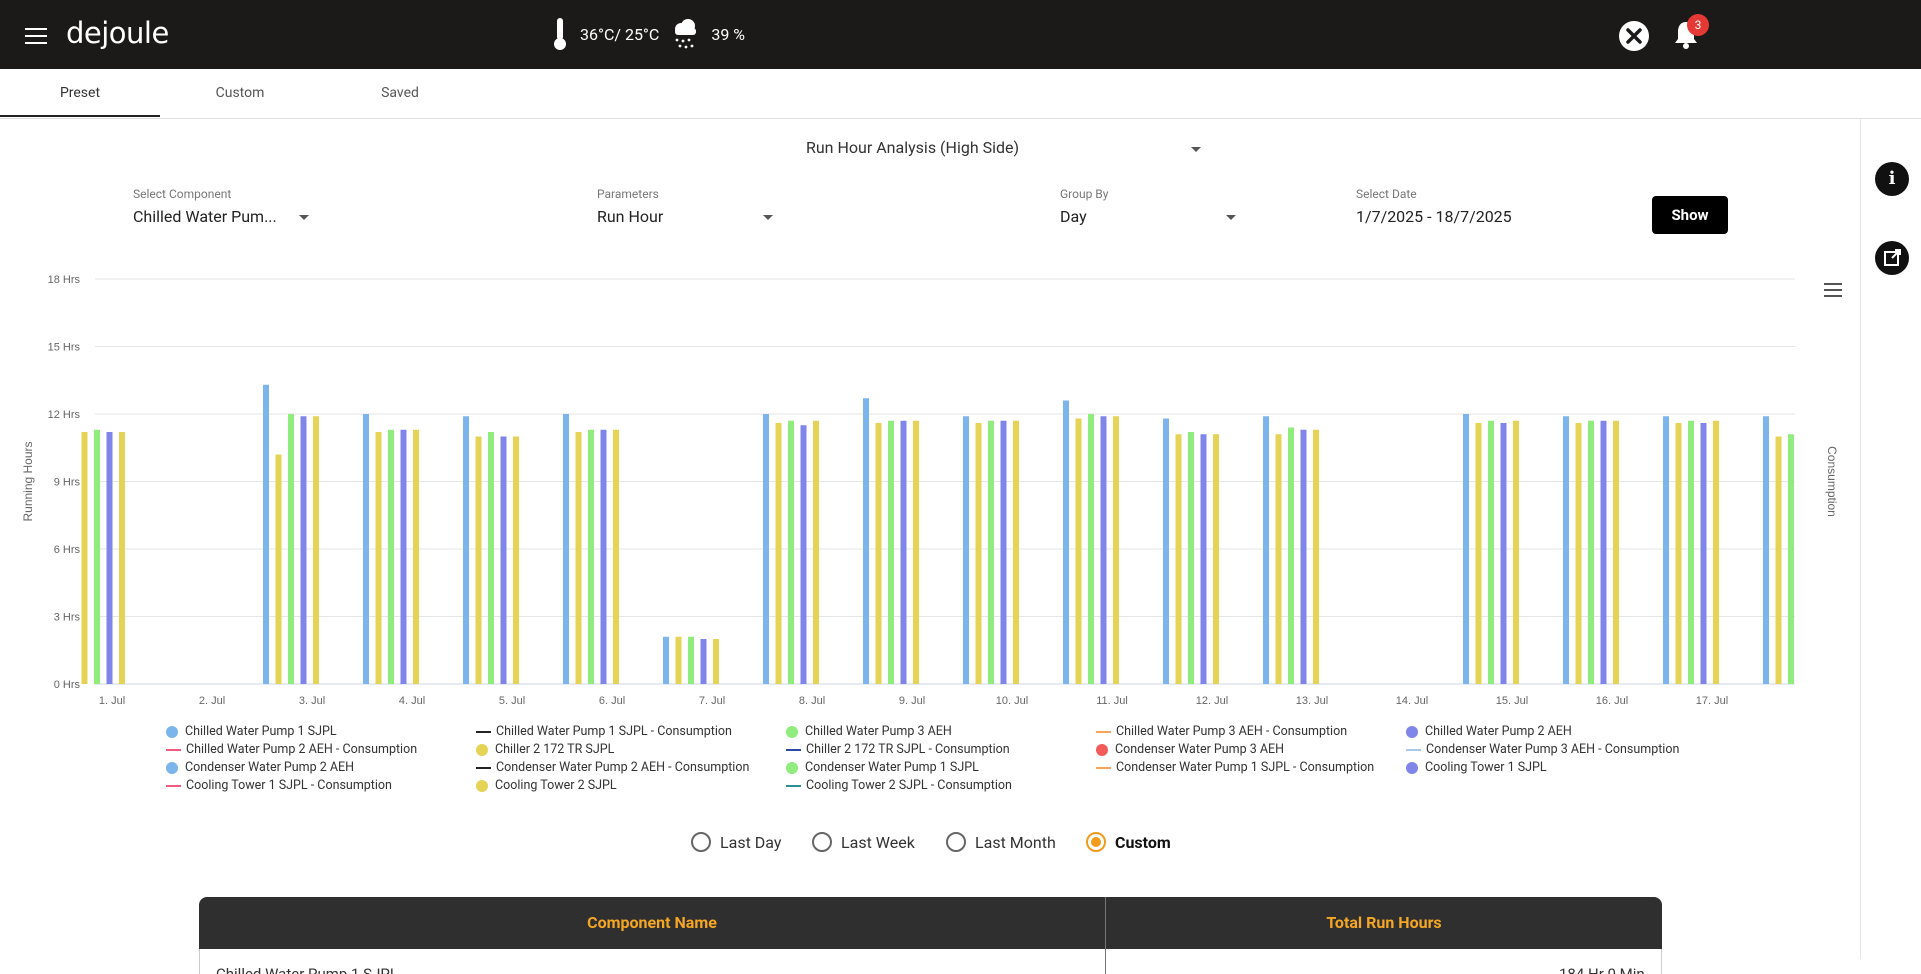  I want to click on humidity-text: 39 %, so click(728, 34).